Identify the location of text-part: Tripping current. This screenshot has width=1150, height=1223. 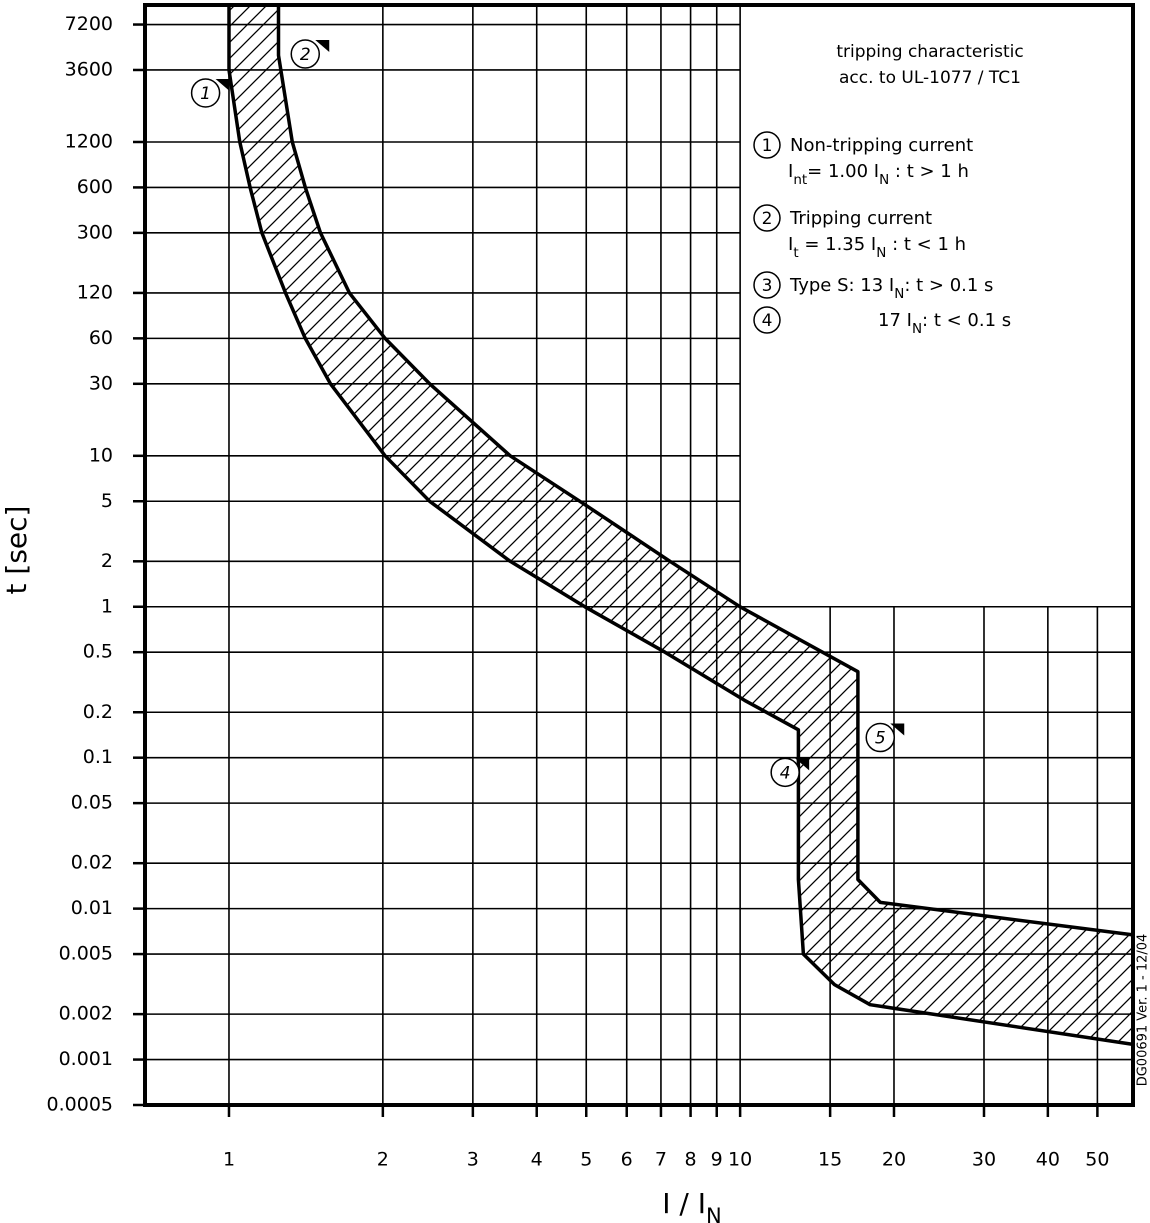
(860, 218).